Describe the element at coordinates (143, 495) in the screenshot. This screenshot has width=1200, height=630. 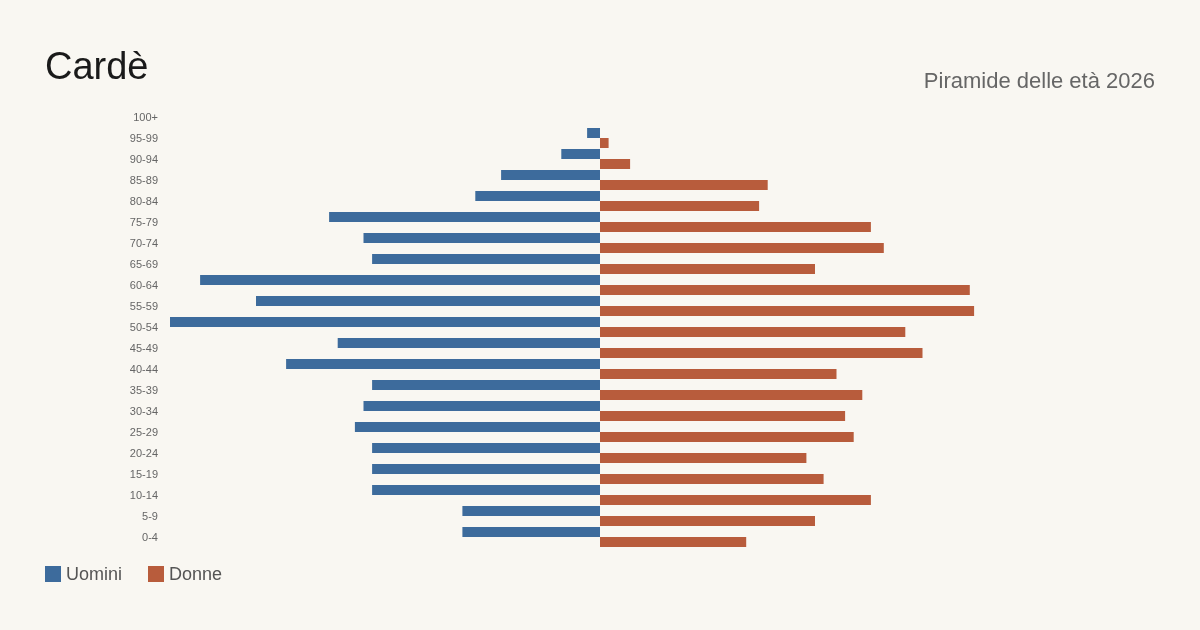
I see `y-tick-label: 10-14` at that location.